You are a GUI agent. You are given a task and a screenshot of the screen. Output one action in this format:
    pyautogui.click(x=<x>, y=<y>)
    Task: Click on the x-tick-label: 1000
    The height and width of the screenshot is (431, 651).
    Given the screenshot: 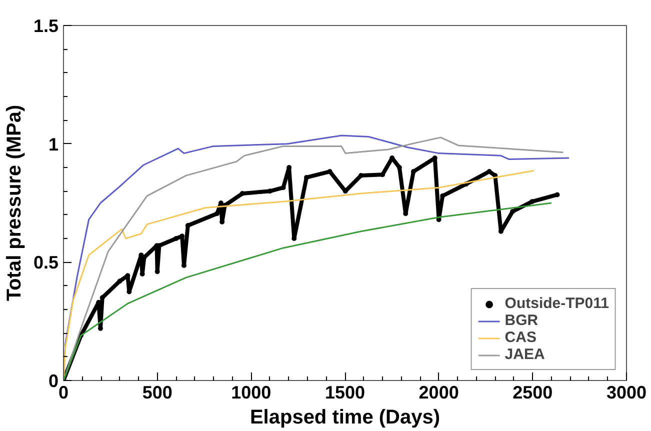 What is the action you would take?
    pyautogui.click(x=251, y=392)
    